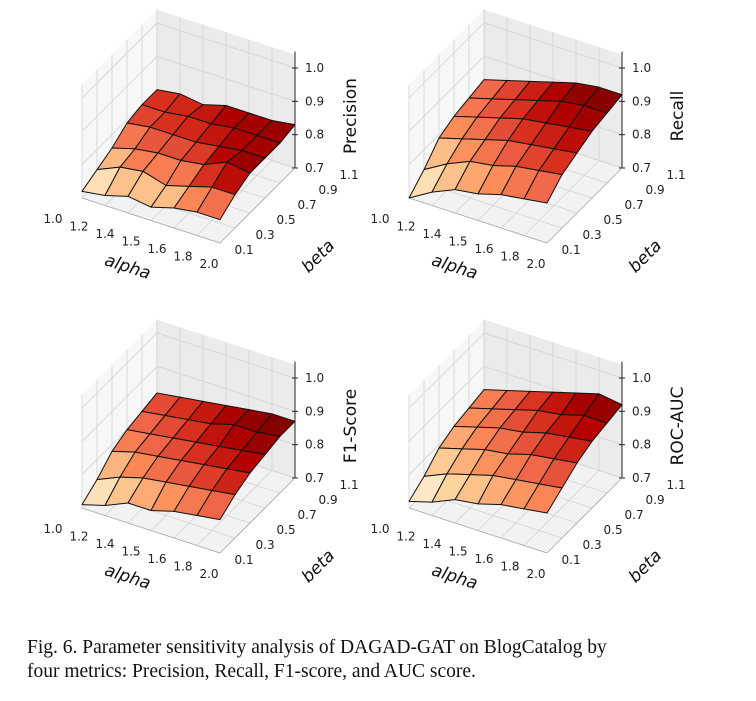 The width and height of the screenshot is (756, 701). I want to click on z-axis-label: Precision, so click(351, 116).